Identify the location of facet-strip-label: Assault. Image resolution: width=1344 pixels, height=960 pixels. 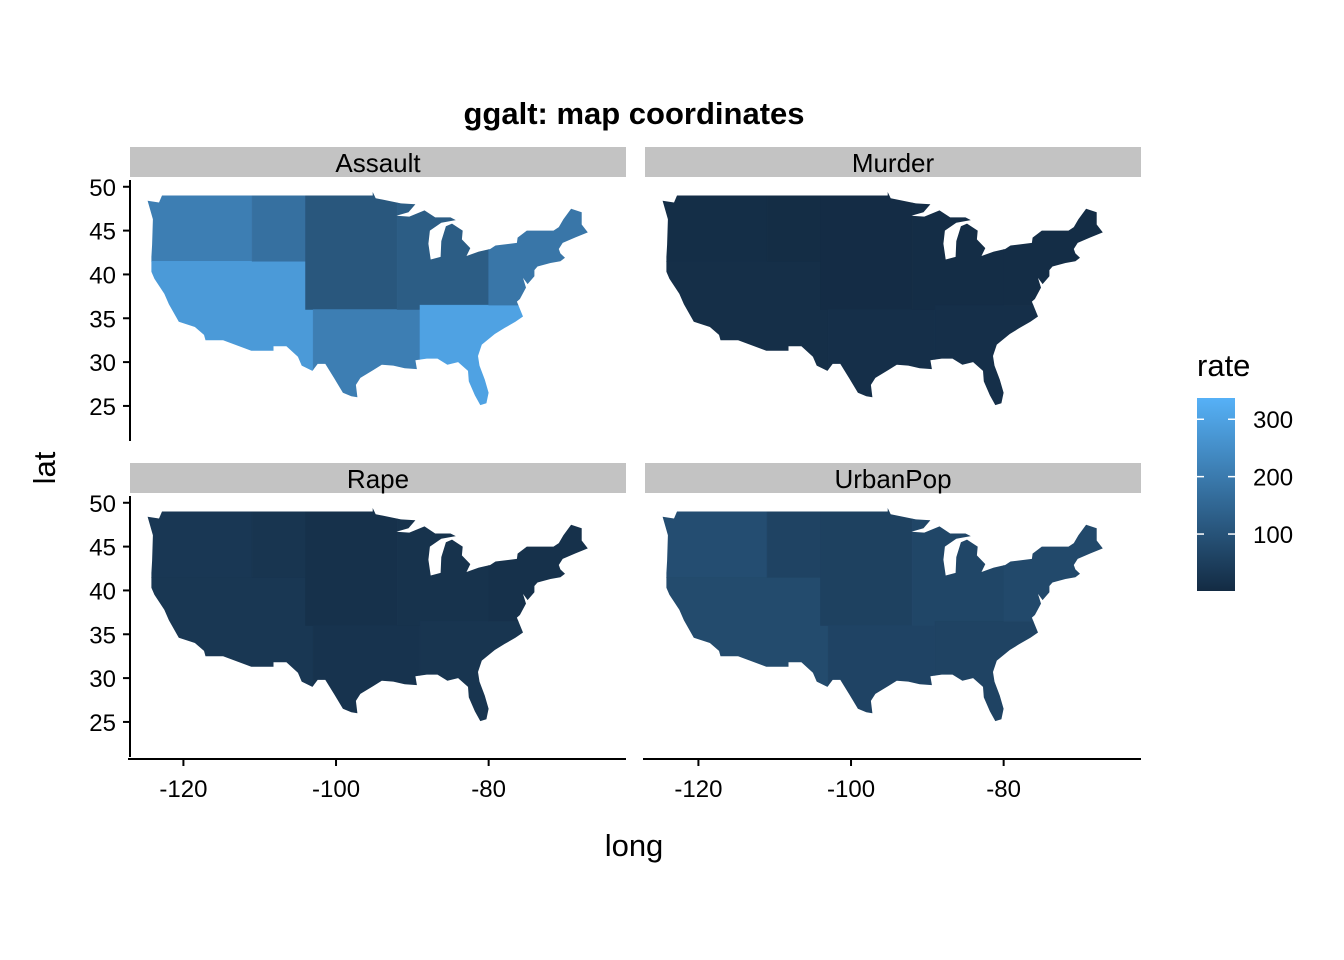
(378, 163).